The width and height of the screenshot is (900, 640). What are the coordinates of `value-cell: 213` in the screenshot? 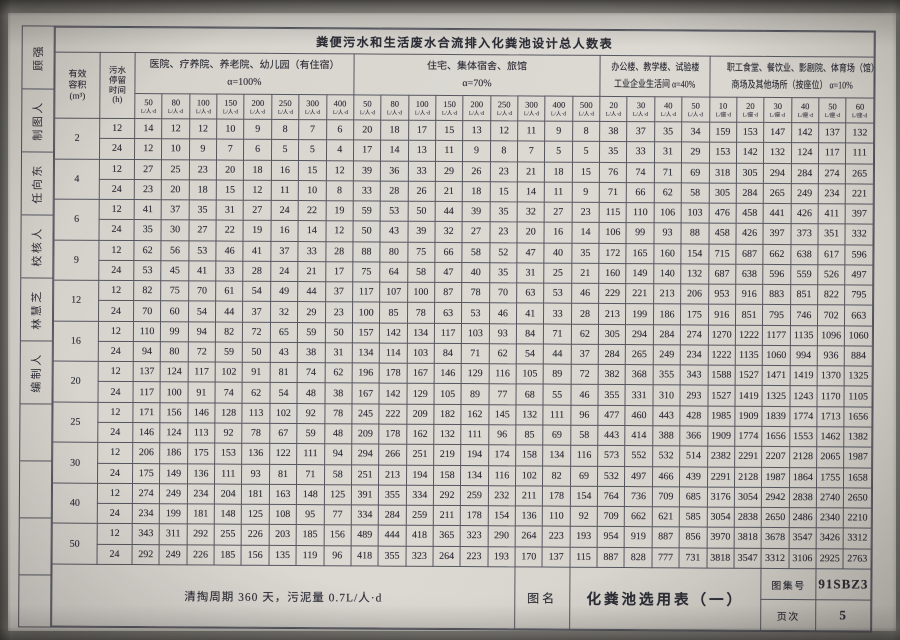 It's located at (612, 314).